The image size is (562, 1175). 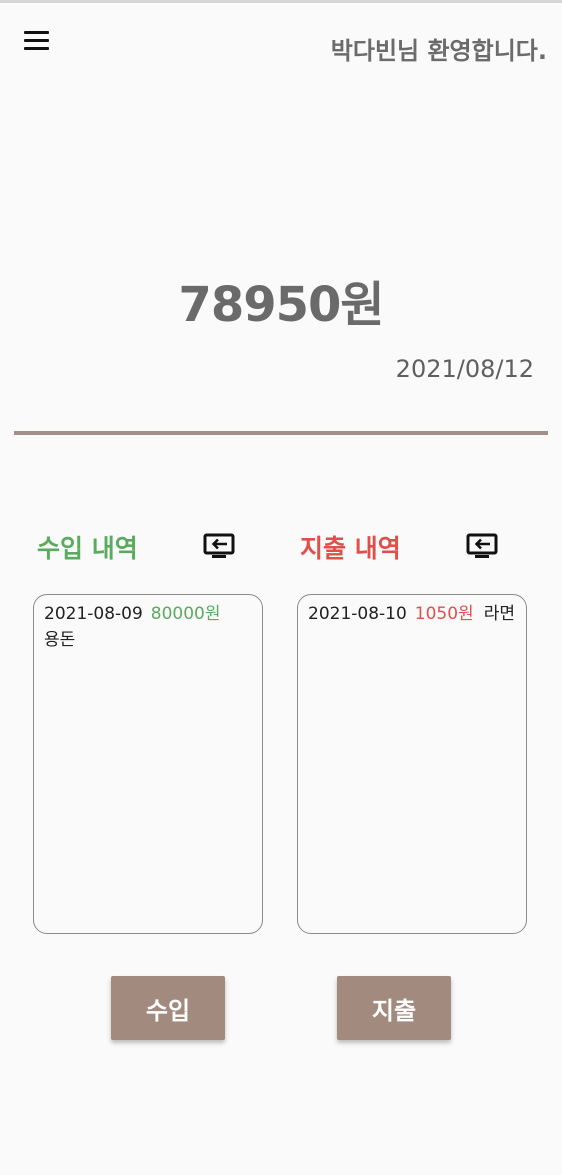 What do you see at coordinates (148, 764) in the screenshot?
I see `income-list: 2021-08-09 80000원 용돈` at bounding box center [148, 764].